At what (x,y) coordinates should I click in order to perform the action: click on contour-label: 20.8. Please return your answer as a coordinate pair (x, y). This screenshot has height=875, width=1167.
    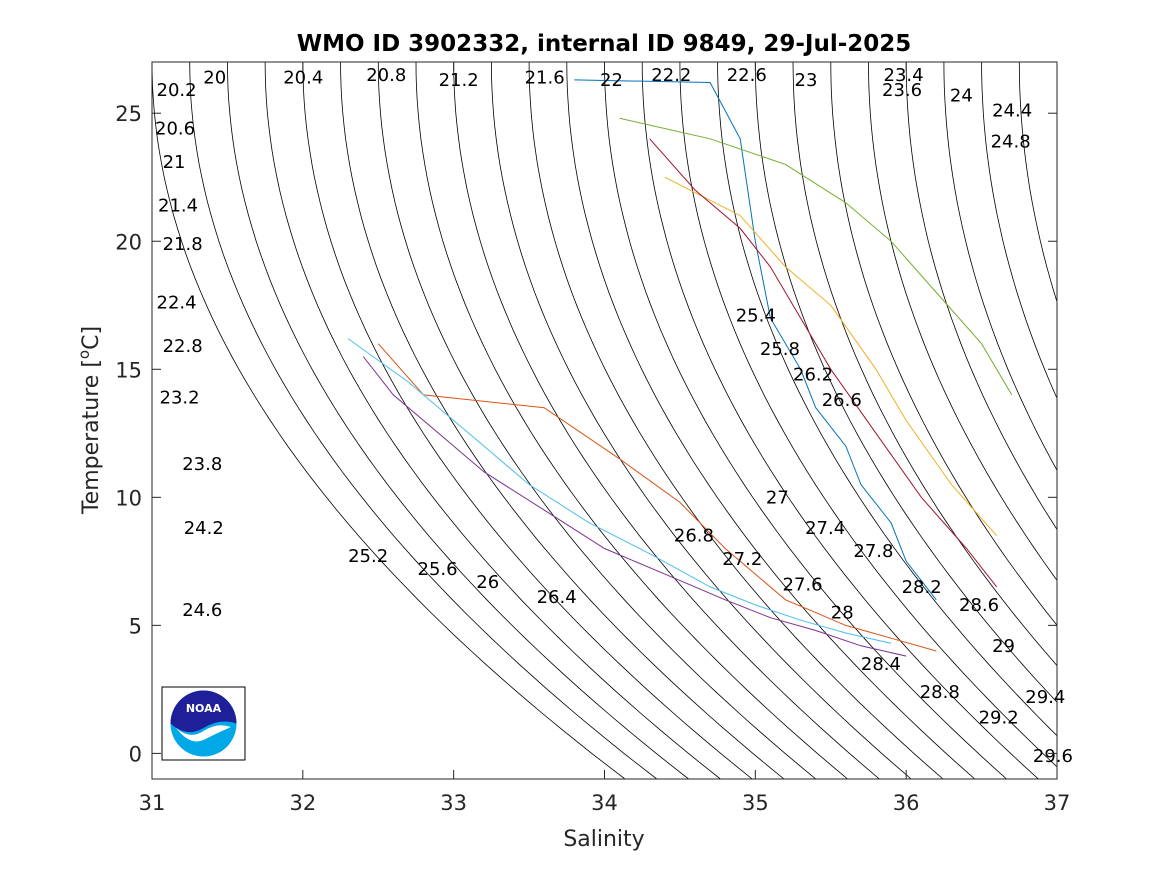
    Looking at the image, I should click on (386, 75).